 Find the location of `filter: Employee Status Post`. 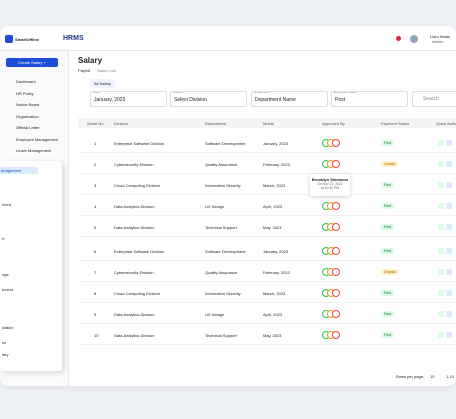

filter: Employee Status Post is located at coordinates (369, 98).